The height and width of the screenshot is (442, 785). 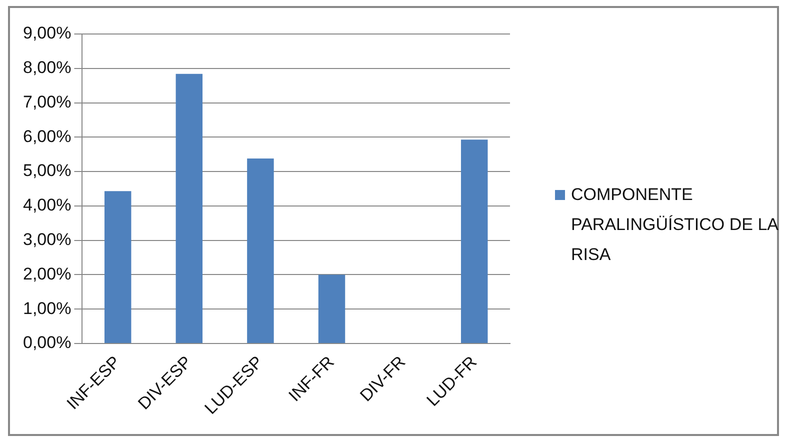 I want to click on y-tick-label: 5,00%, so click(x=47, y=170).